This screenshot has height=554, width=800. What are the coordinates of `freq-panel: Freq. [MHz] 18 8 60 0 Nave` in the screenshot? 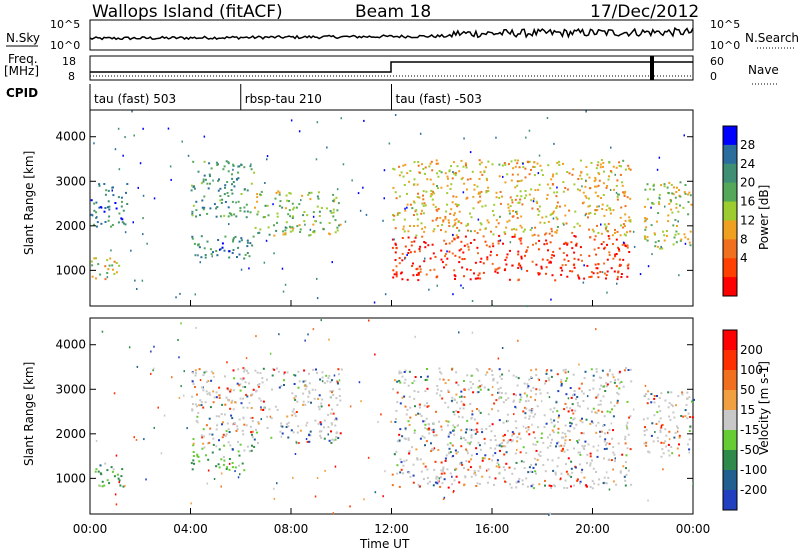 It's located at (391, 68).